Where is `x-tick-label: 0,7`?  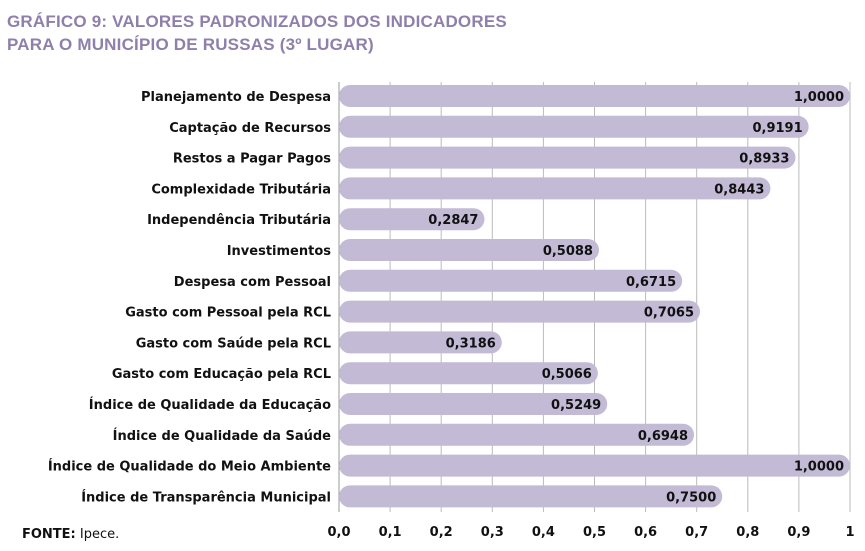 x-tick-label: 0,7 is located at coordinates (696, 532).